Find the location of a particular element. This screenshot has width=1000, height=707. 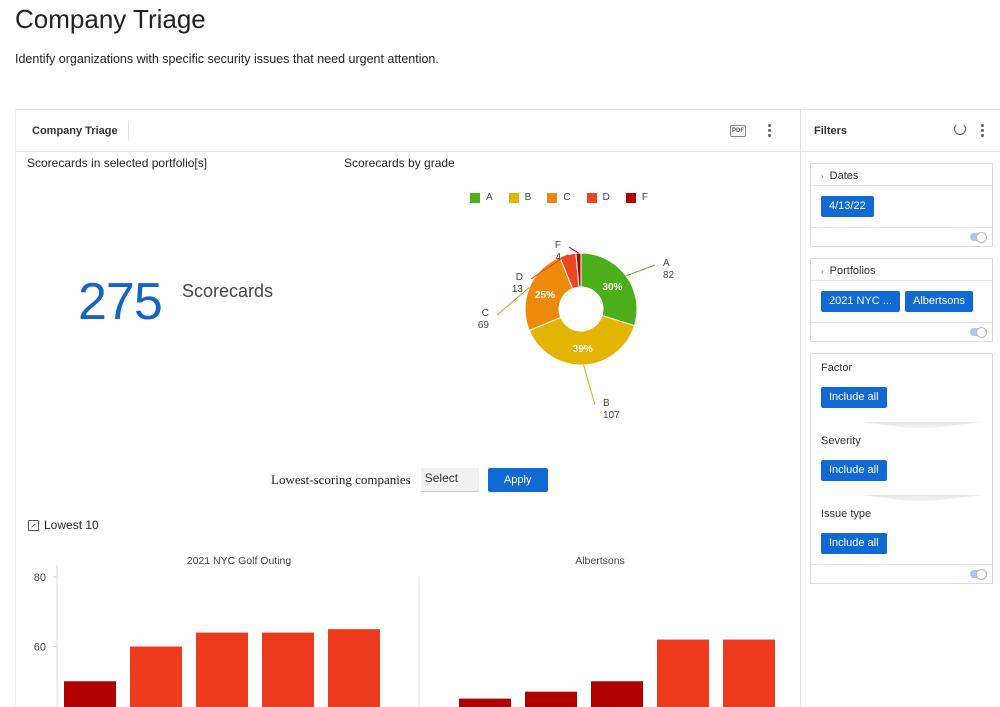

slice-value-label: 69 is located at coordinates (484, 325).